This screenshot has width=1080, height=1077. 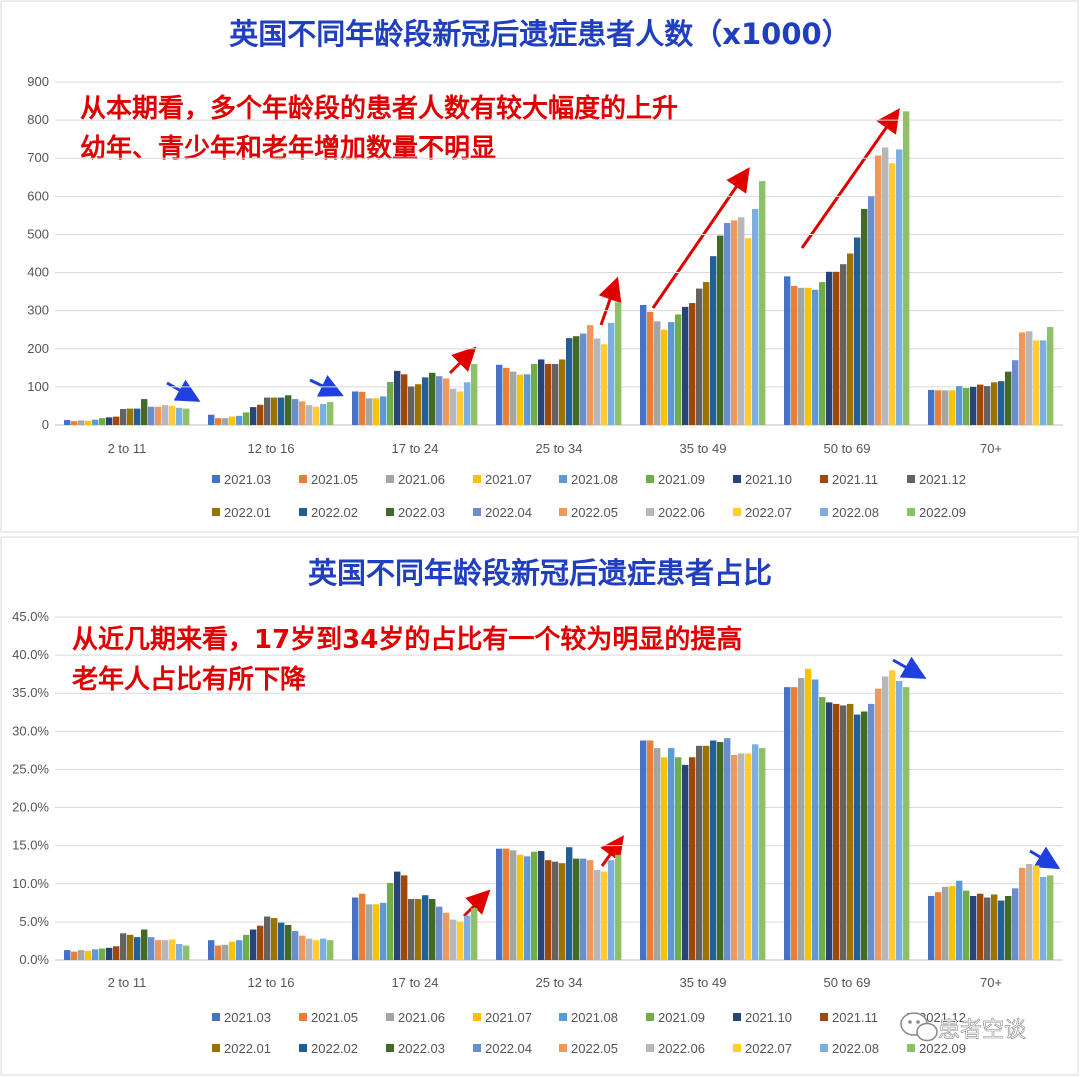 I want to click on watermark-text: 患者空谈, so click(x=982, y=1030).